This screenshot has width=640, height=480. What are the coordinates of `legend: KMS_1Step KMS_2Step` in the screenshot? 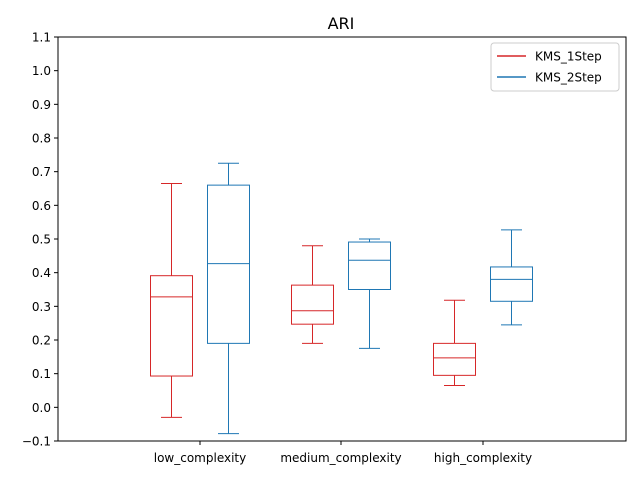 It's located at (555, 67).